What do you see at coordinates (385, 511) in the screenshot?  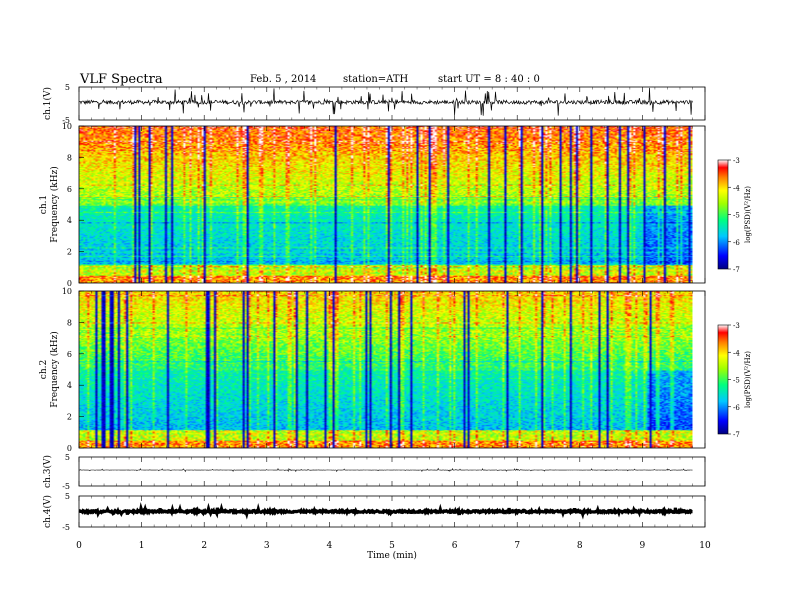 I see `ch4-waveform-line` at bounding box center [385, 511].